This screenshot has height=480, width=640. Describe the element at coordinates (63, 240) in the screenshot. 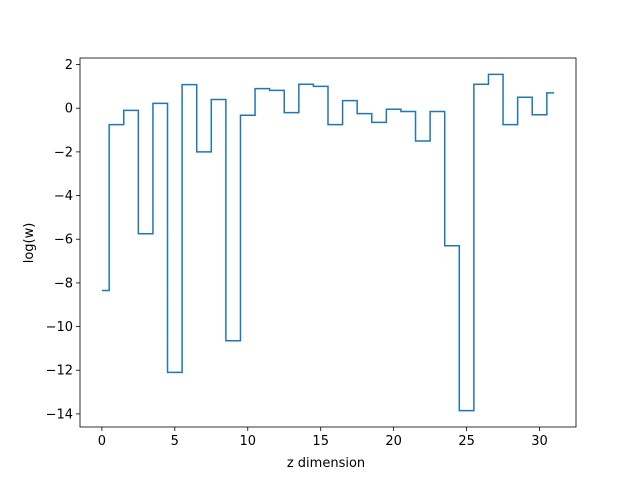

I see `y-tick-label: −6` at that location.